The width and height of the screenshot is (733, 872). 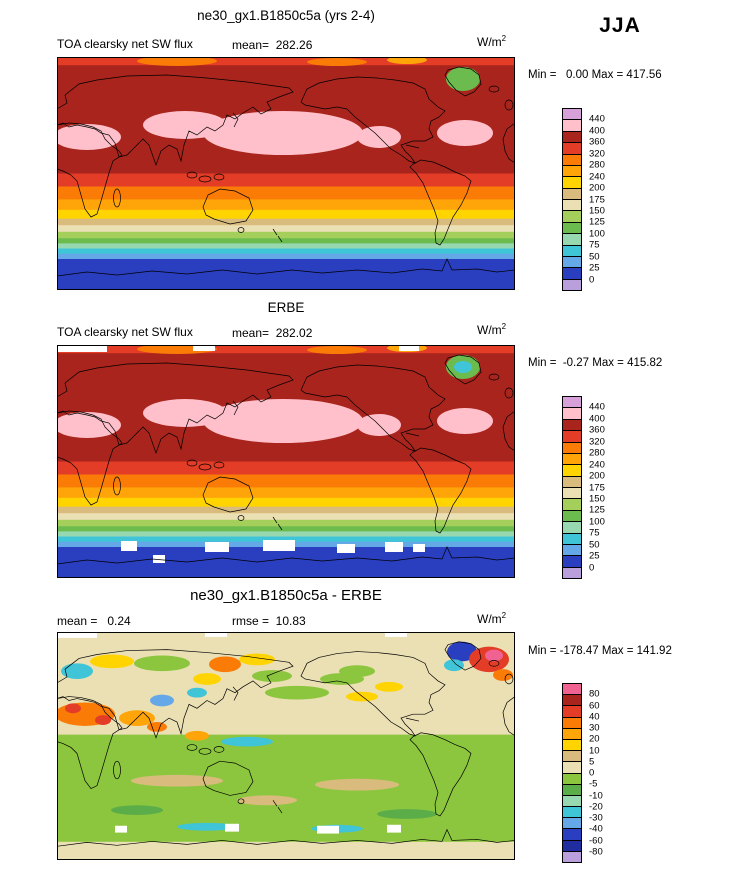 What do you see at coordinates (94, 621) in the screenshot?
I see `difference-mean-value: mean = 0.24` at bounding box center [94, 621].